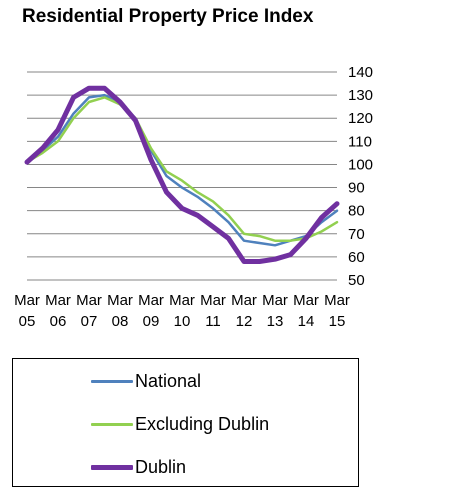 The width and height of the screenshot is (464, 491). What do you see at coordinates (360, 141) in the screenshot?
I see `y-tick-label: 110` at bounding box center [360, 141].